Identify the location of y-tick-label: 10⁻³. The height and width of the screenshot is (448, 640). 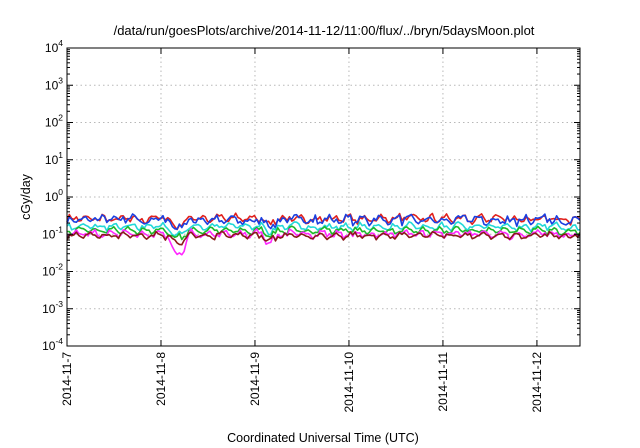
(52, 307).